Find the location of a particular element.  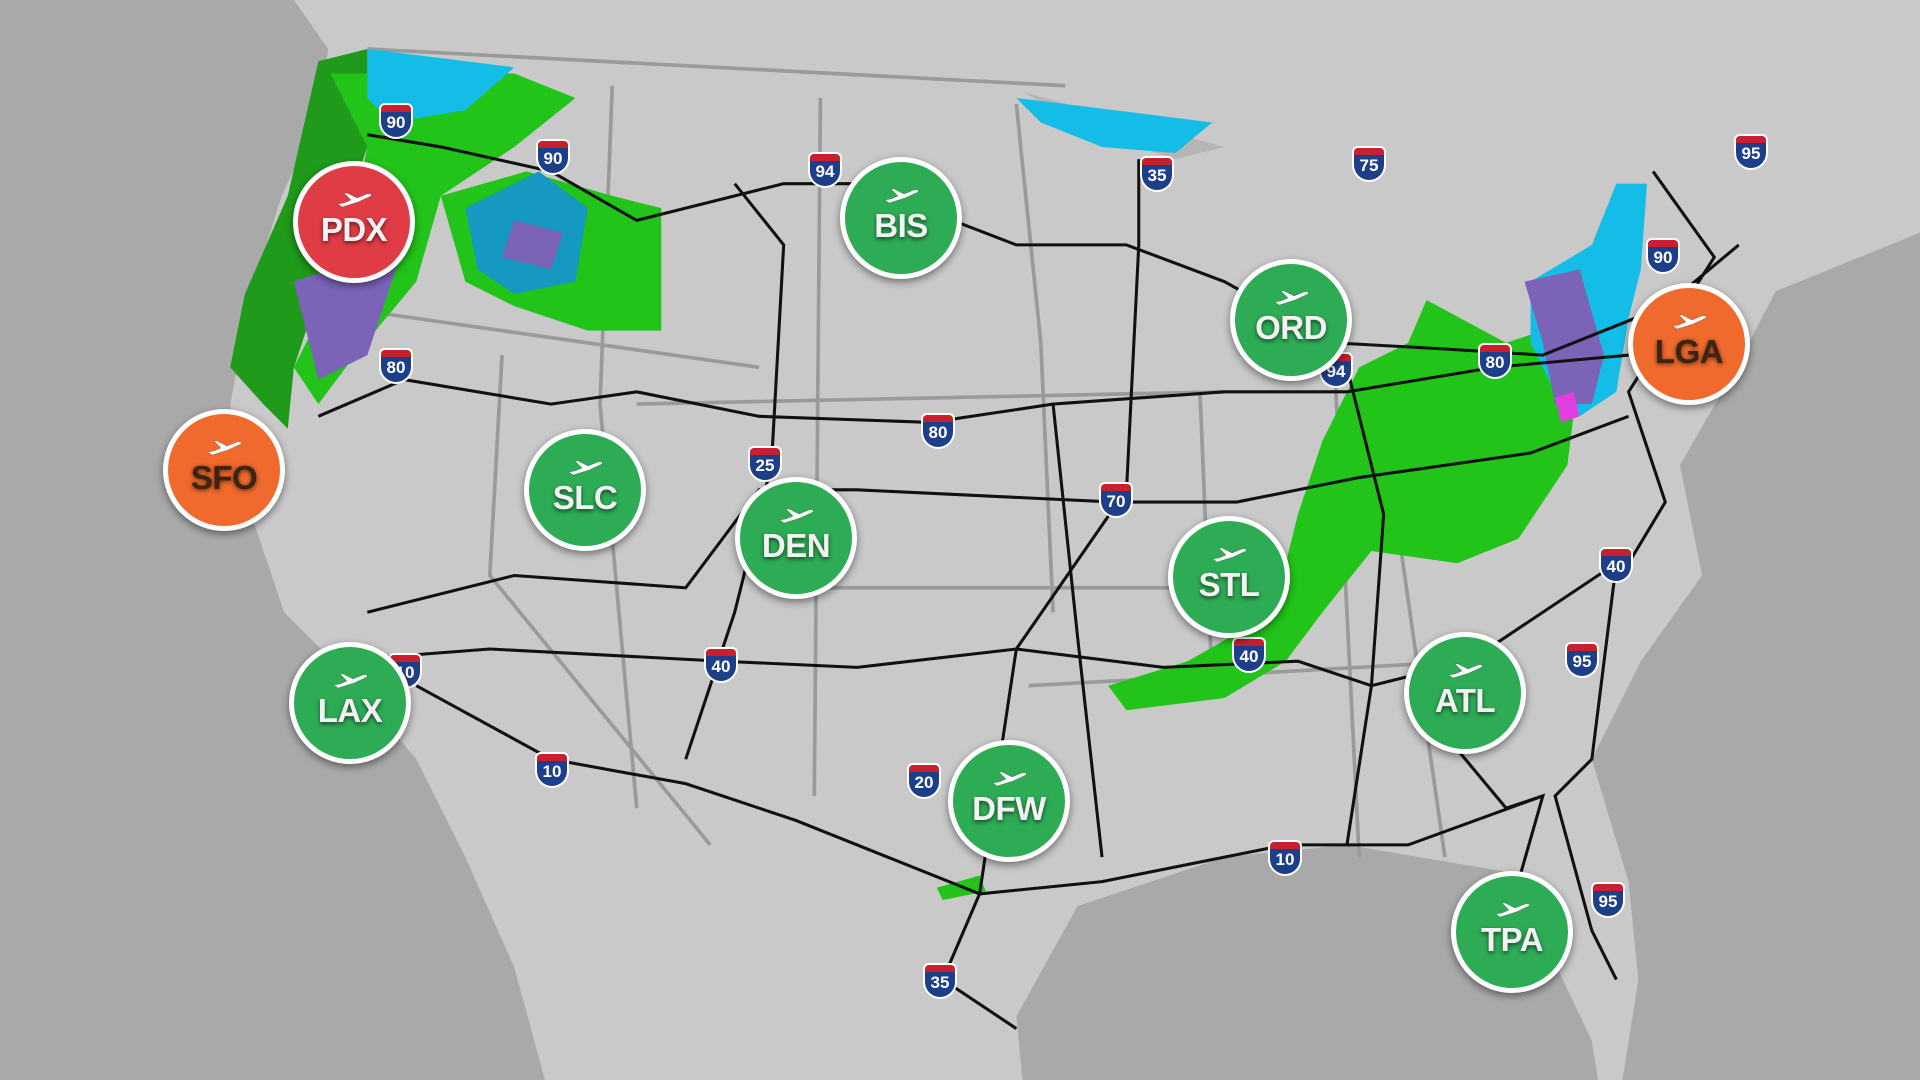

airport-marker-lax: LAX is located at coordinates (350, 703).